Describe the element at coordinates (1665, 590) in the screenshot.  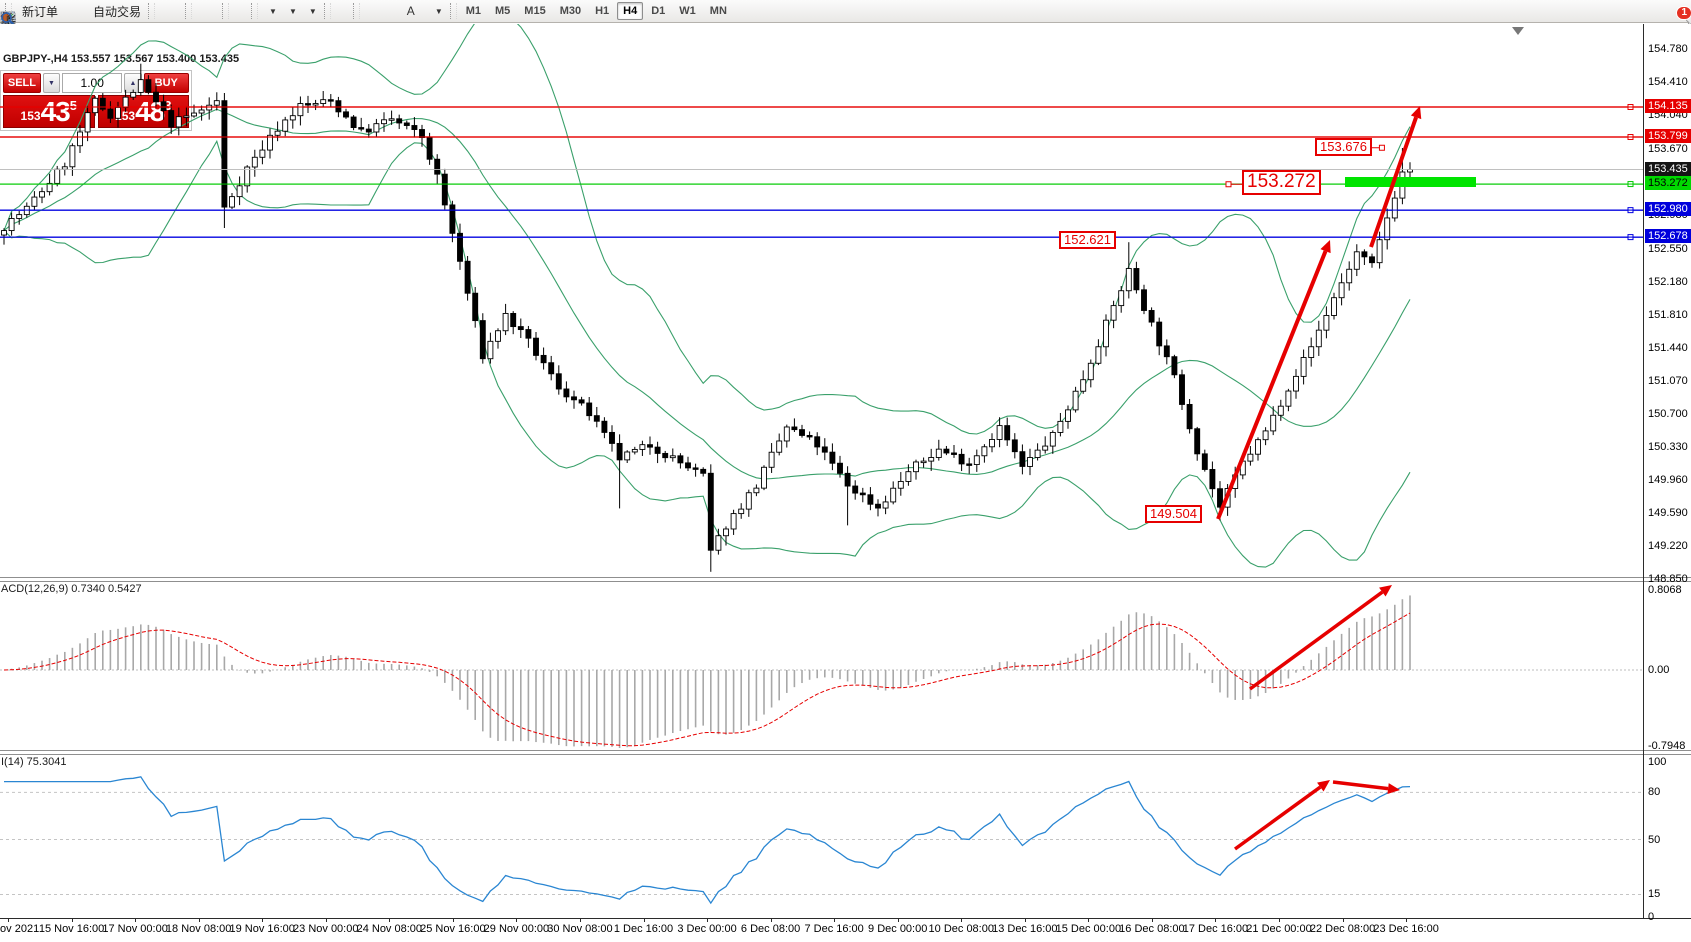
I see `macd-axis-label: 0.8068` at that location.